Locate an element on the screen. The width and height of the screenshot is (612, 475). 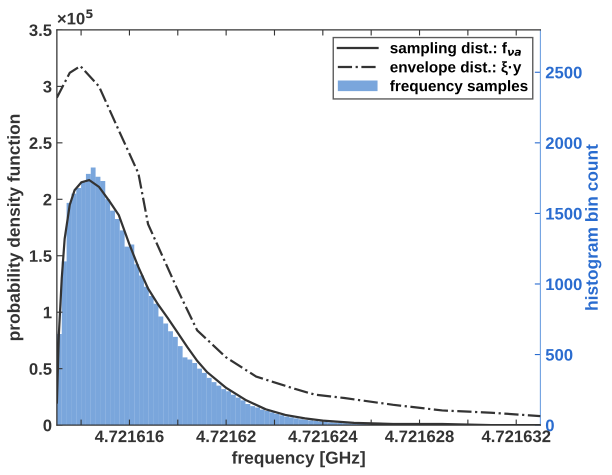
x-axis-title: frequency [GHz] is located at coordinates (298, 459).